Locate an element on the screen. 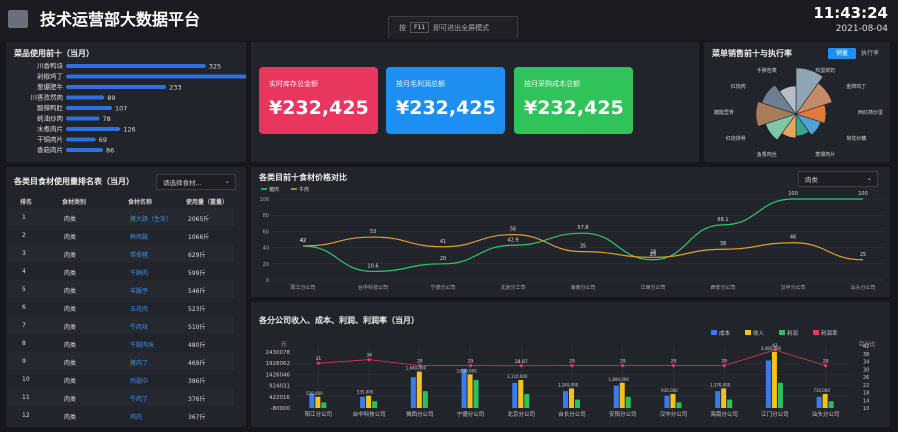 This screenshot has width=898, height=432. table-row: 3 肉类 带骨猪 629斤 is located at coordinates (121, 253).